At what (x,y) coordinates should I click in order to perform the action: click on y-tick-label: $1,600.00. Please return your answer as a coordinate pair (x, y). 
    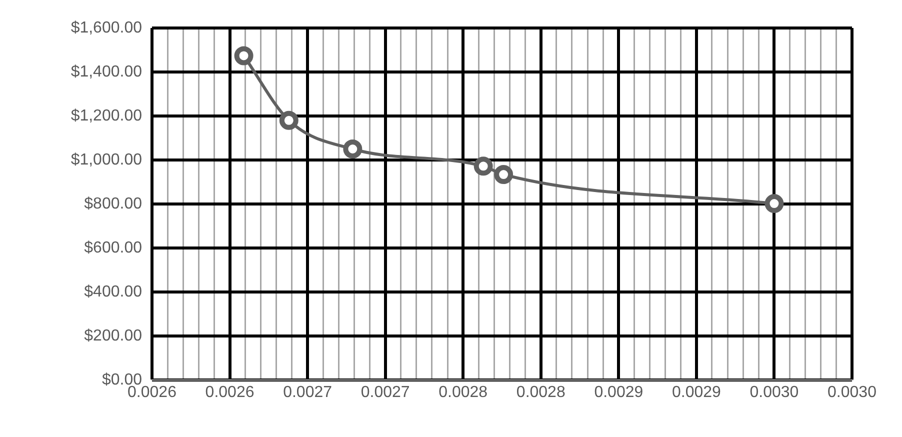
    Looking at the image, I should click on (106, 27).